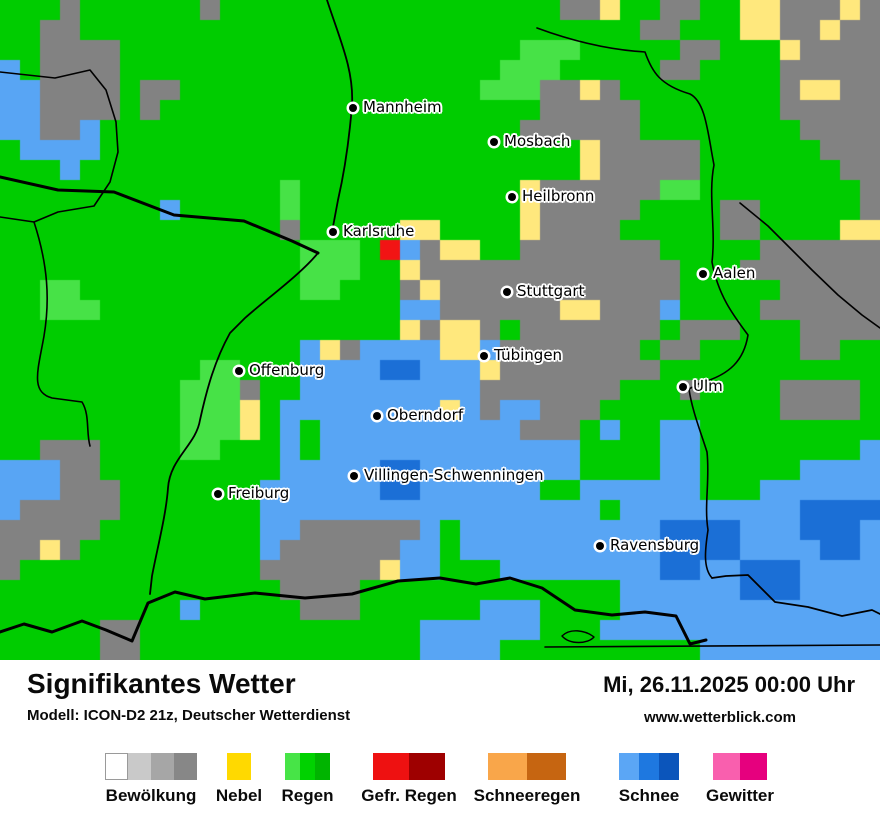 The height and width of the screenshot is (830, 880). I want to click on city-label: Villingen-Schwenningen, so click(454, 475).